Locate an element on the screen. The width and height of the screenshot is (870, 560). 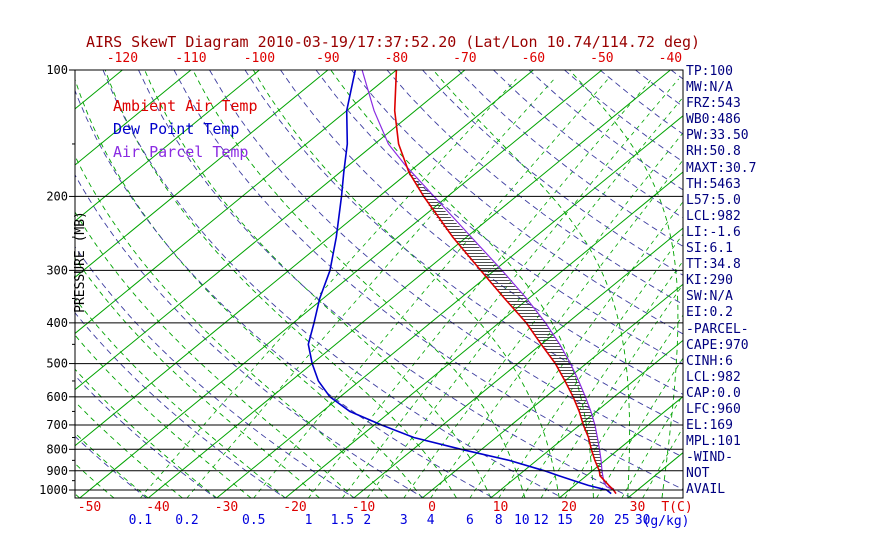
top-temp-label: -50 is located at coordinates (601, 58).